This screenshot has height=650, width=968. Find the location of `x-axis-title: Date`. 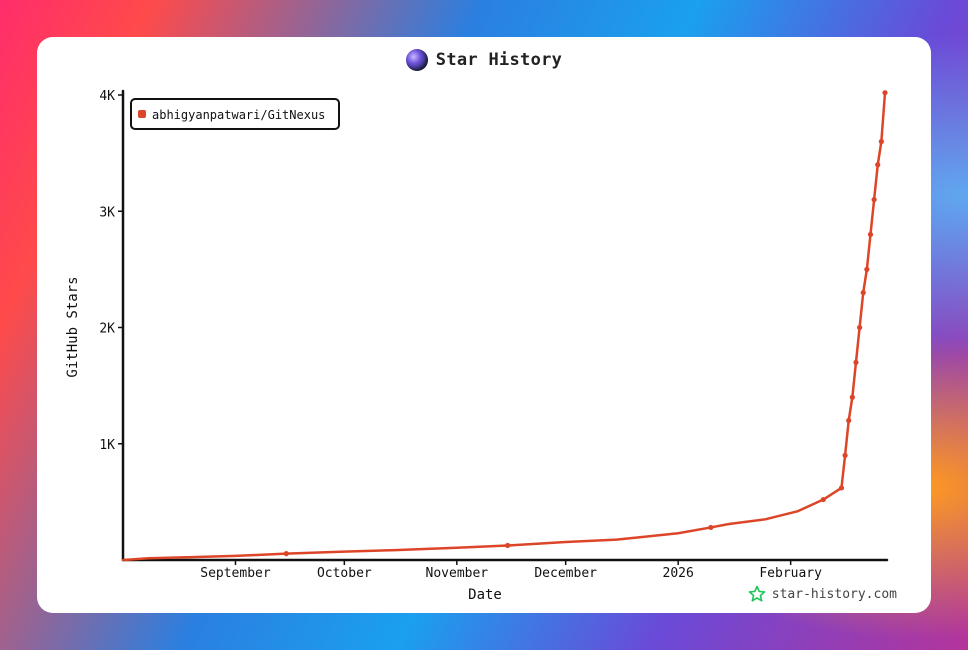

x-axis-title: Date is located at coordinates (485, 595).